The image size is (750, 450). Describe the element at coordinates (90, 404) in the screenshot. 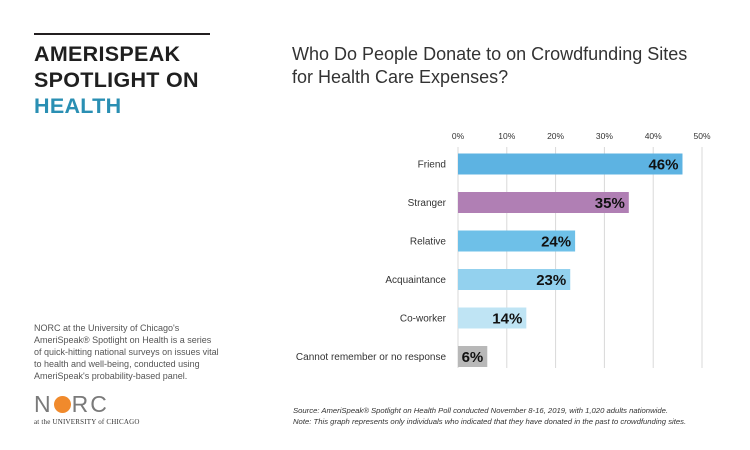

I see `norc-wordmark-right: RC` at that location.